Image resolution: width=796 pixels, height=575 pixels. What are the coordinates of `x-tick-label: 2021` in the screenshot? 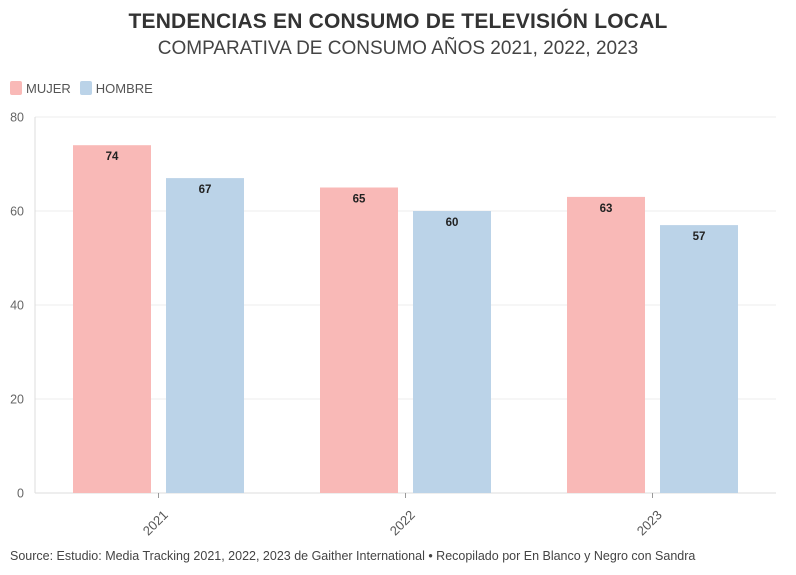 It's located at (155, 522).